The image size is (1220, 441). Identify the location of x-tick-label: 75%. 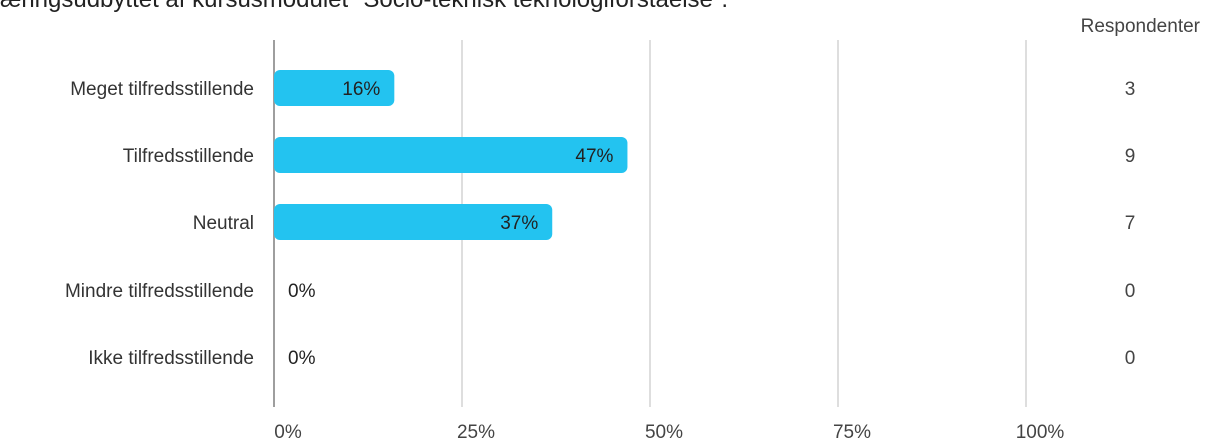
(852, 431).